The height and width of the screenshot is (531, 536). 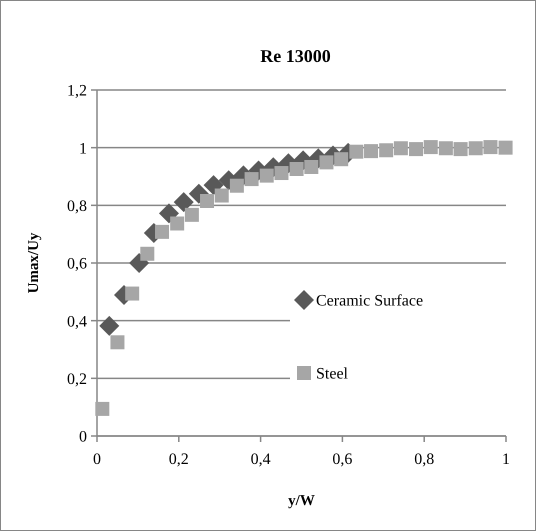 What do you see at coordinates (260, 459) in the screenshot?
I see `x-tick-label: 0,4` at bounding box center [260, 459].